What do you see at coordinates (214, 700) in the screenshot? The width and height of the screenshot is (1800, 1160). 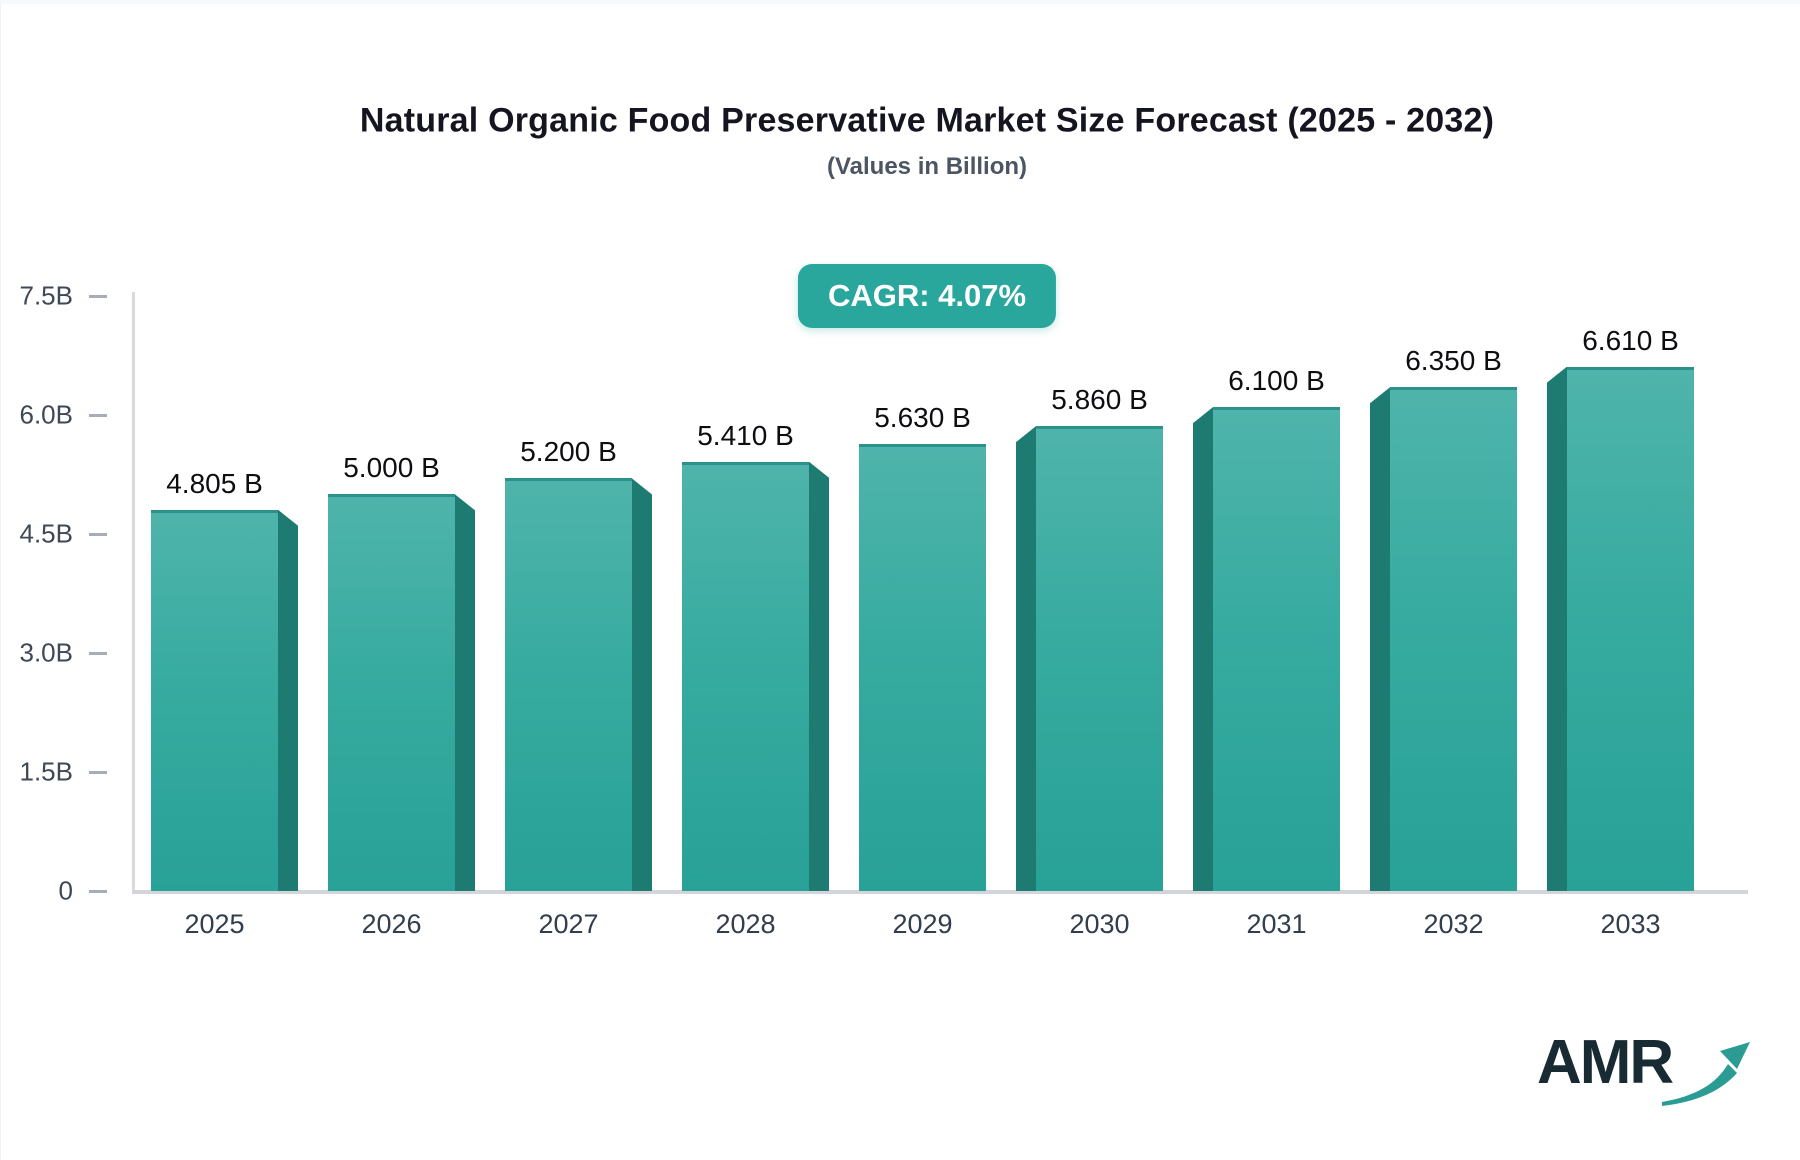 I see `bar-2025` at bounding box center [214, 700].